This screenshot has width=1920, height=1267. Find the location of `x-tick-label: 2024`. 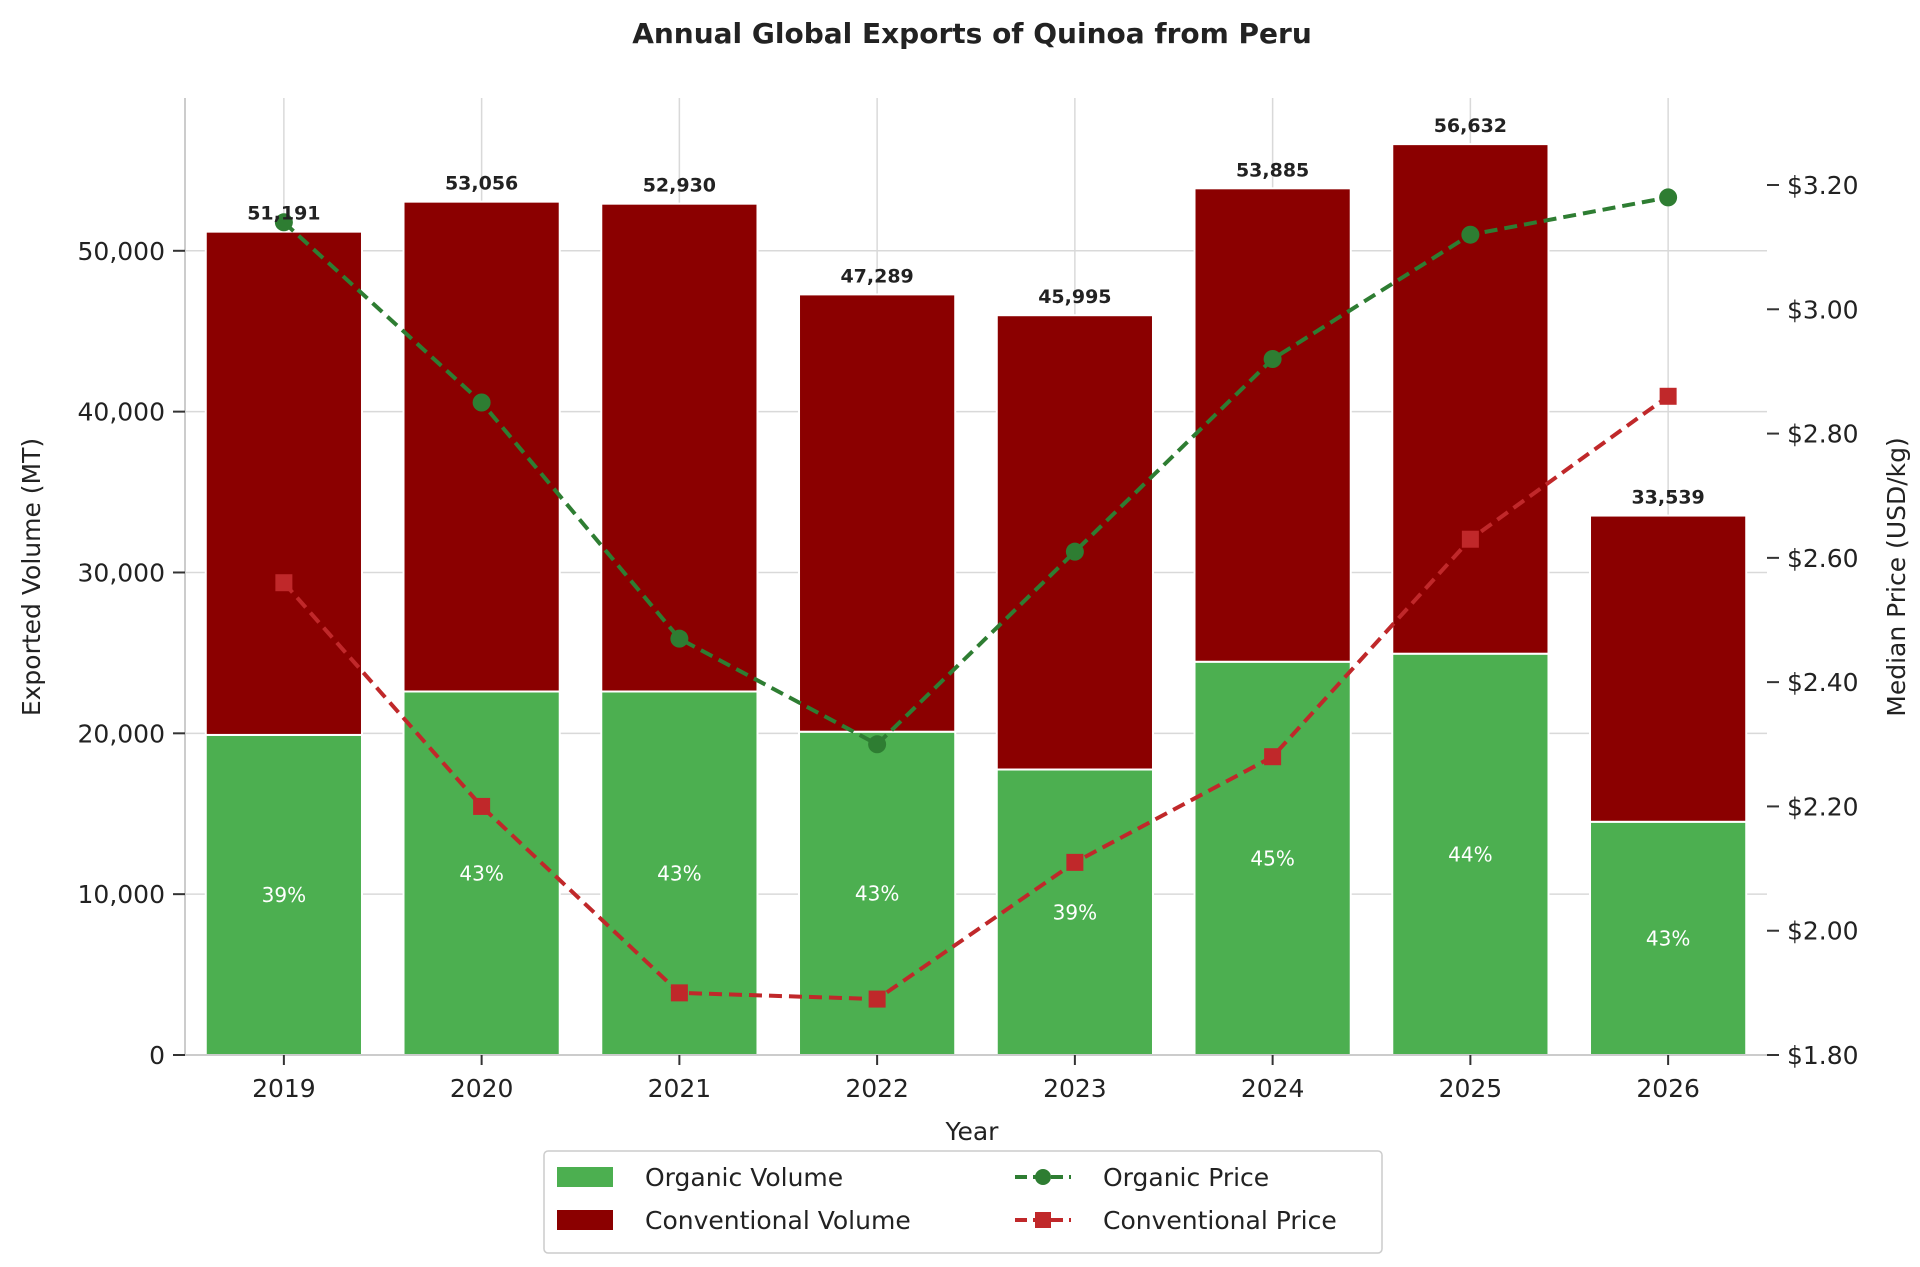

x-tick-label: 2024 is located at coordinates (1273, 1088).